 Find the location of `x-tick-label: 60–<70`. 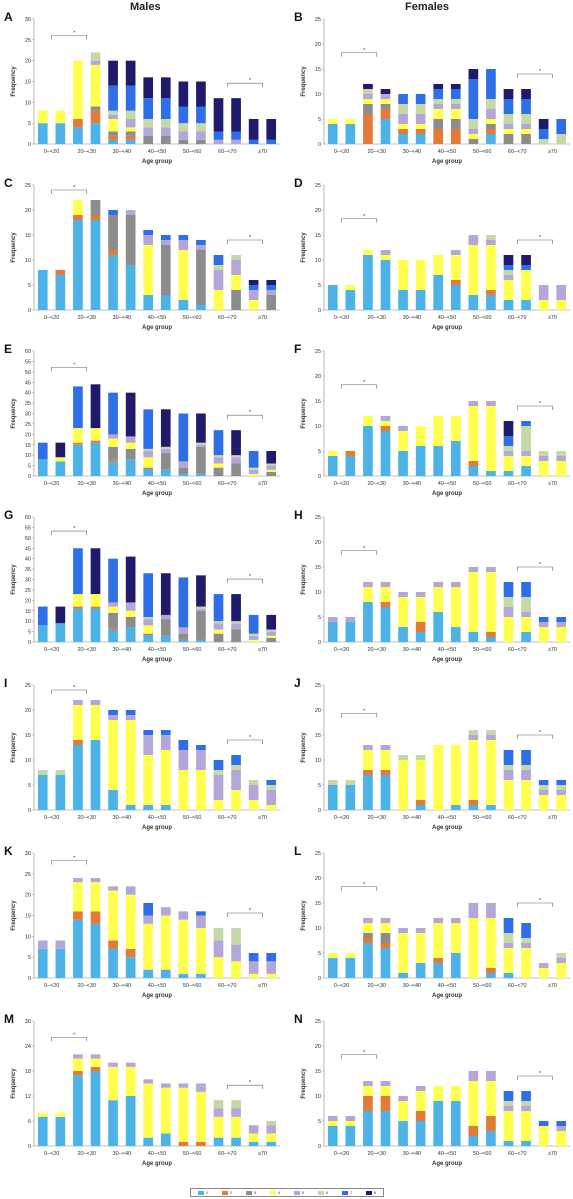

x-tick-label: 60–<70 is located at coordinates (517, 650).